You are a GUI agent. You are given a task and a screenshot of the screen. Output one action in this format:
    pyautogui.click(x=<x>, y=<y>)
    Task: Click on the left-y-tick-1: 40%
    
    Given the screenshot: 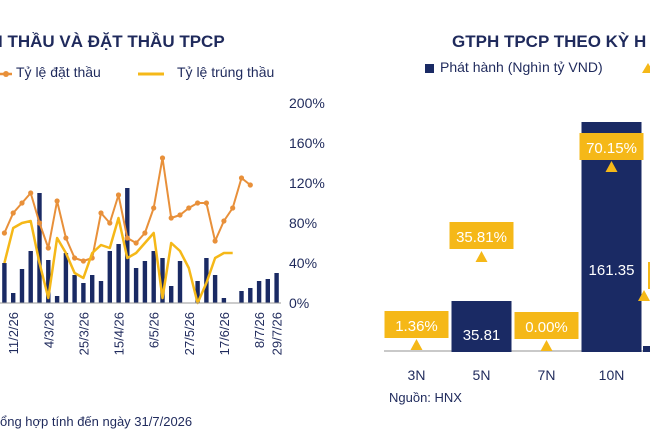 What is the action you would take?
    pyautogui.click(x=303, y=263)
    